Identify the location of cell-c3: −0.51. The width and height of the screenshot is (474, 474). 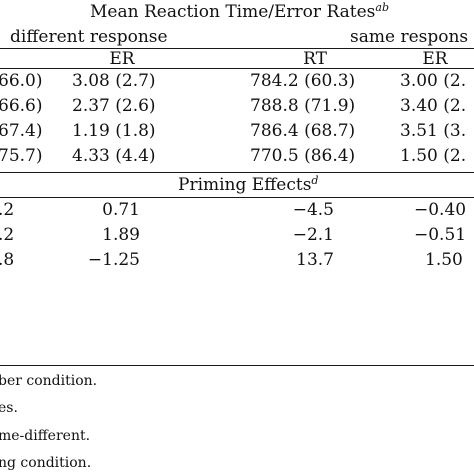
(440, 235).